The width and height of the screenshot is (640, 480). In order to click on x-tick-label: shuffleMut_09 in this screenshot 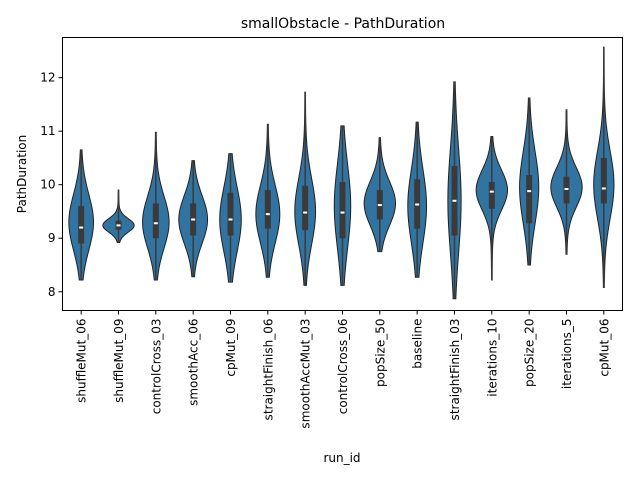, I will do `click(119, 361)`.